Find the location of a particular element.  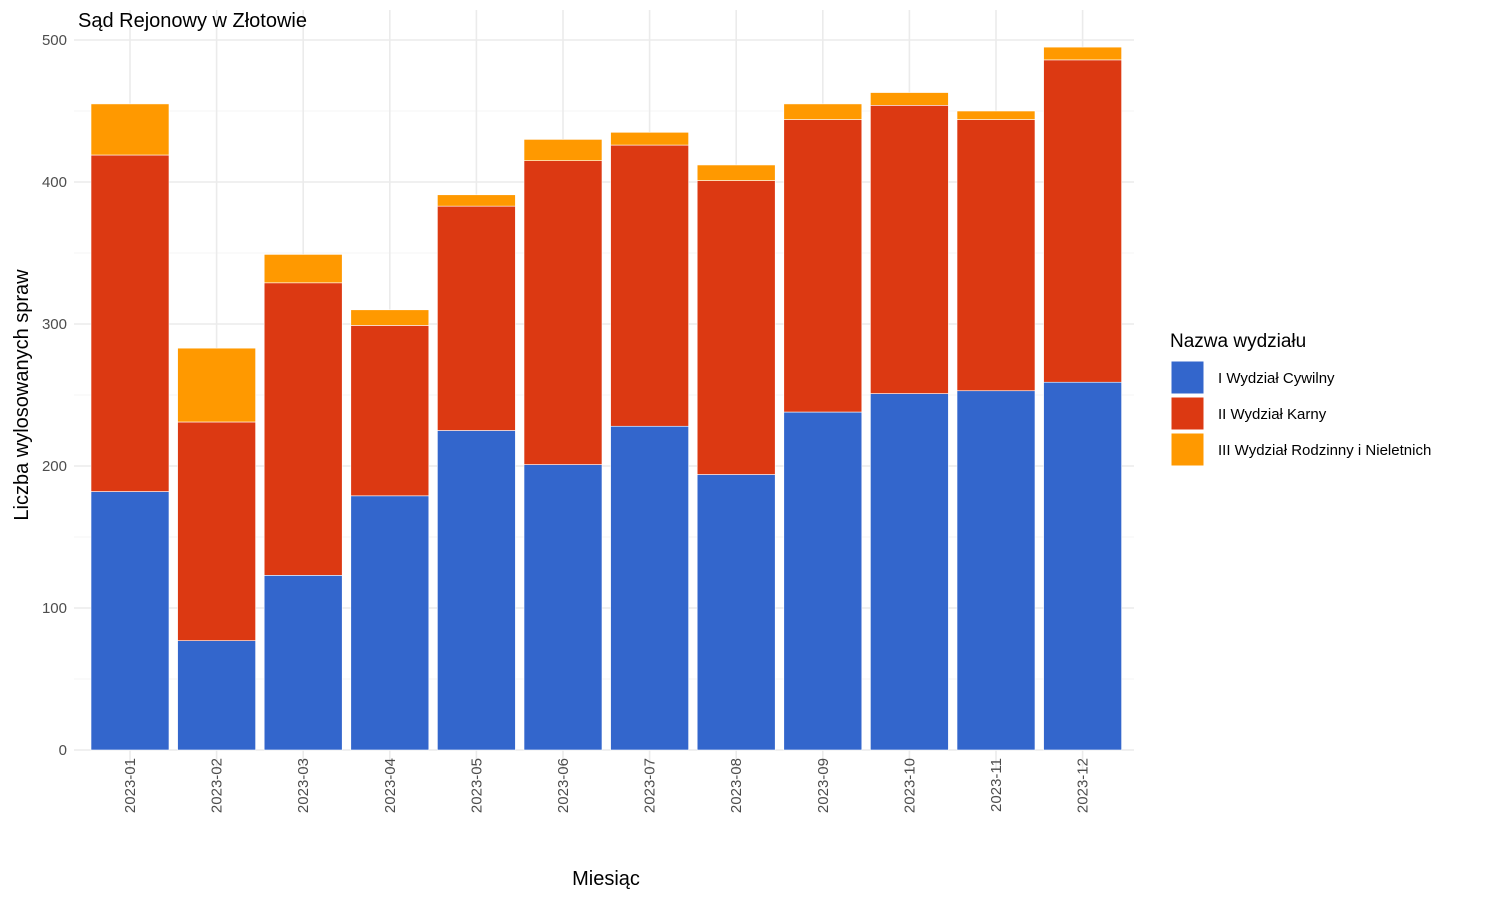

x-tick-label: 2023-10 is located at coordinates (909, 785).